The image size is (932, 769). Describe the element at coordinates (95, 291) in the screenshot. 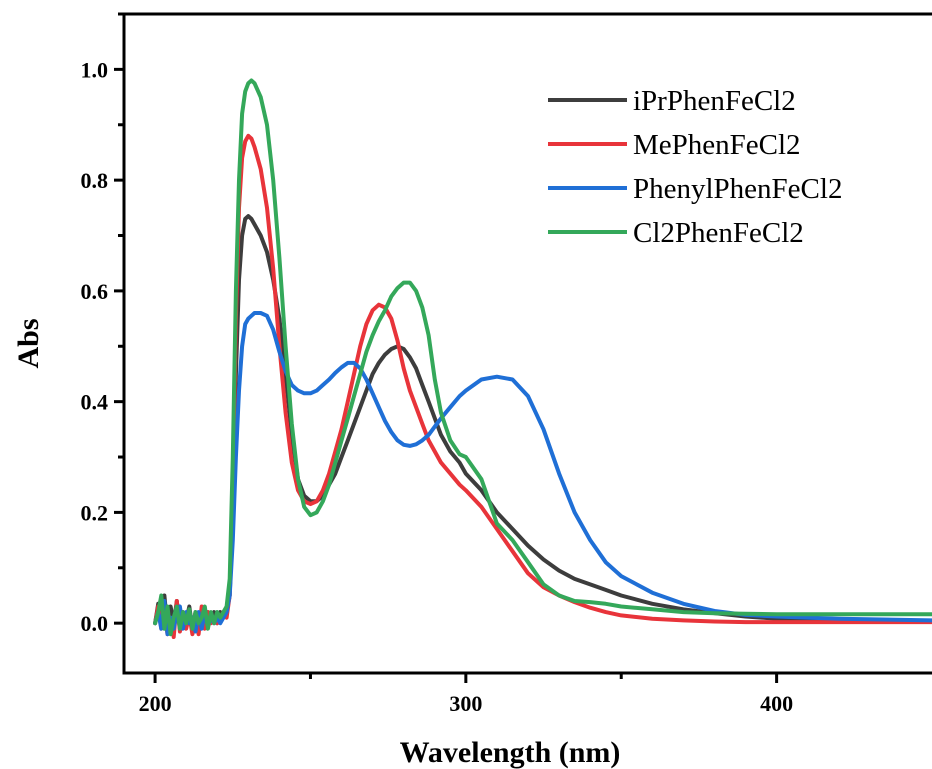

I see `y-tick-label: 0.6` at that location.